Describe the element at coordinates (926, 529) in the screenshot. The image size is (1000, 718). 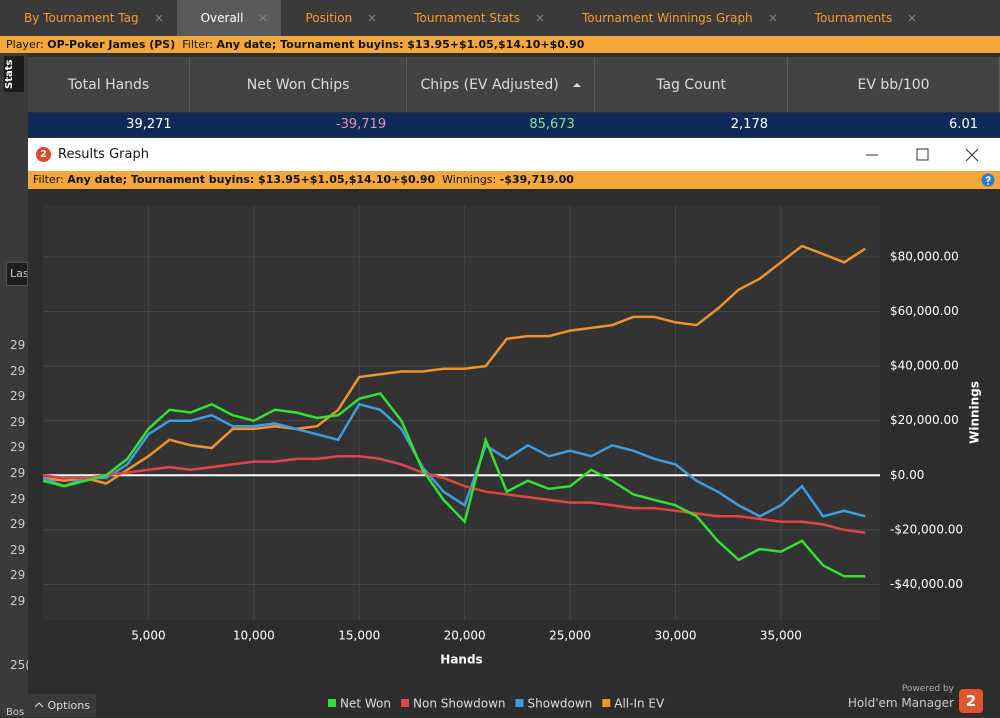
I see `y-tick-label: -$20,000.00` at that location.